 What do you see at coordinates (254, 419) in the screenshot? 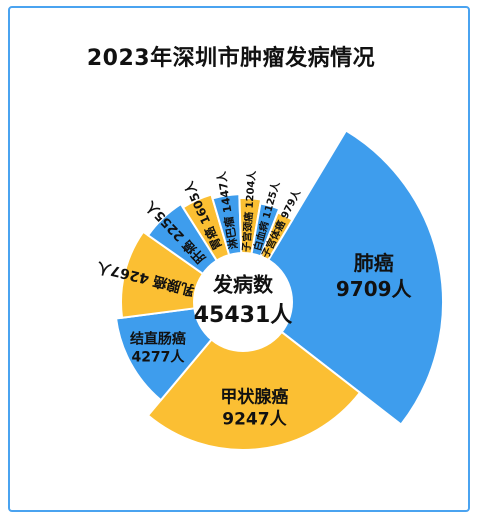
I see `slice-value-label: 9247人` at bounding box center [254, 419].